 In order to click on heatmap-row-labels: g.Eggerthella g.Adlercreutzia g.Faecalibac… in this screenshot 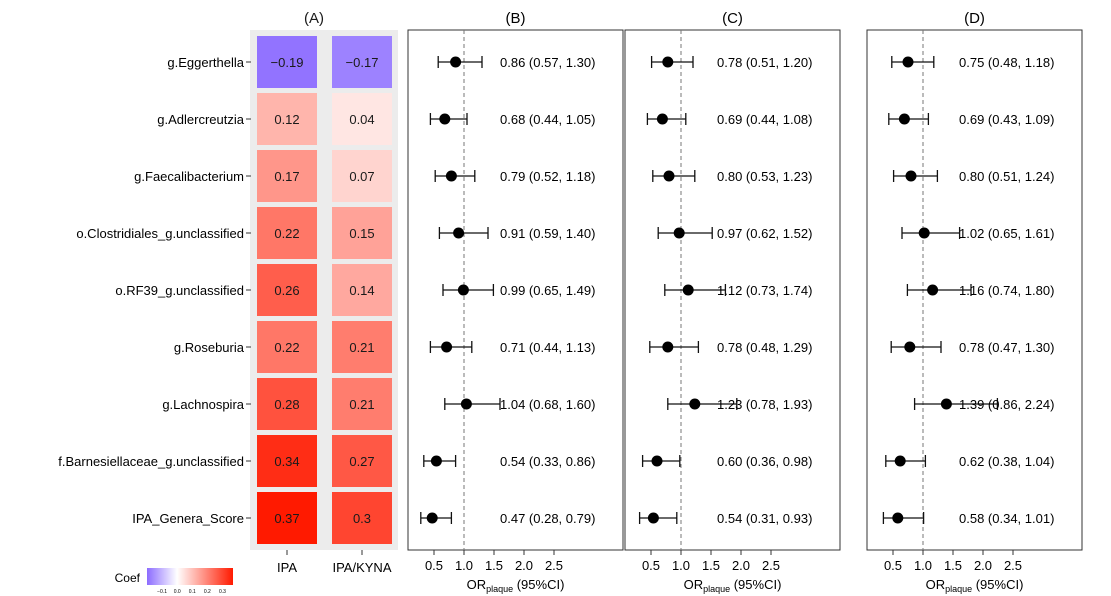, I will do `click(154, 290)`.